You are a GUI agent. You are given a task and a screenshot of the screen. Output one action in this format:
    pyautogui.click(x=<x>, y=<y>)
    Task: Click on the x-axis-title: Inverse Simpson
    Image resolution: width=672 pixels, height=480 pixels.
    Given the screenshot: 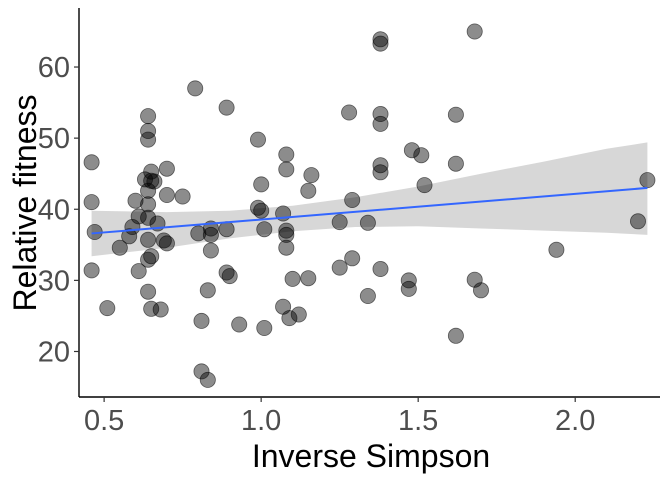 What is the action you would take?
    pyautogui.click(x=371, y=456)
    